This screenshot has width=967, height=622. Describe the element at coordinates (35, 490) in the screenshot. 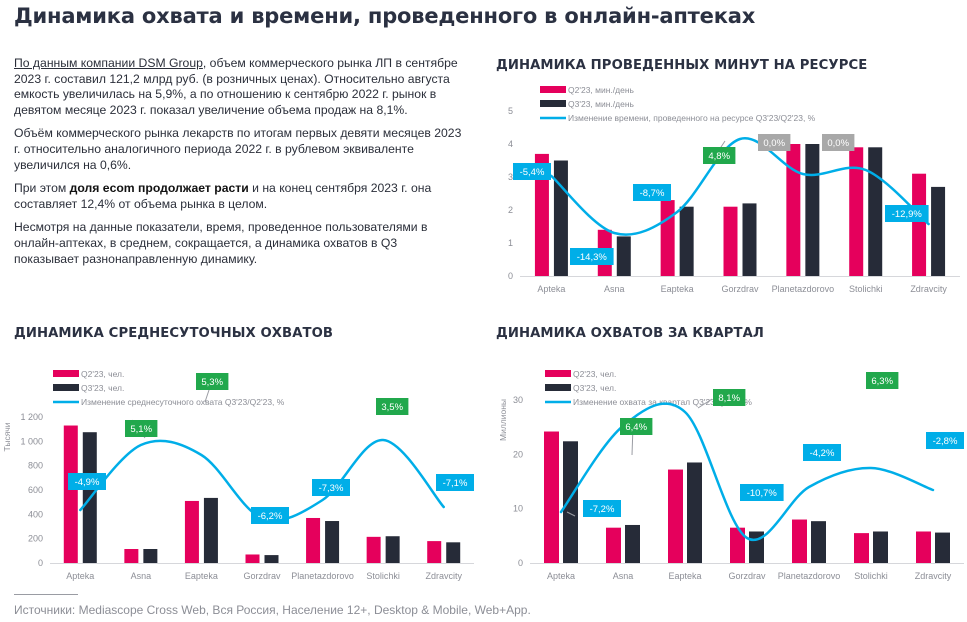

I see `y-tick-label: 600` at that location.